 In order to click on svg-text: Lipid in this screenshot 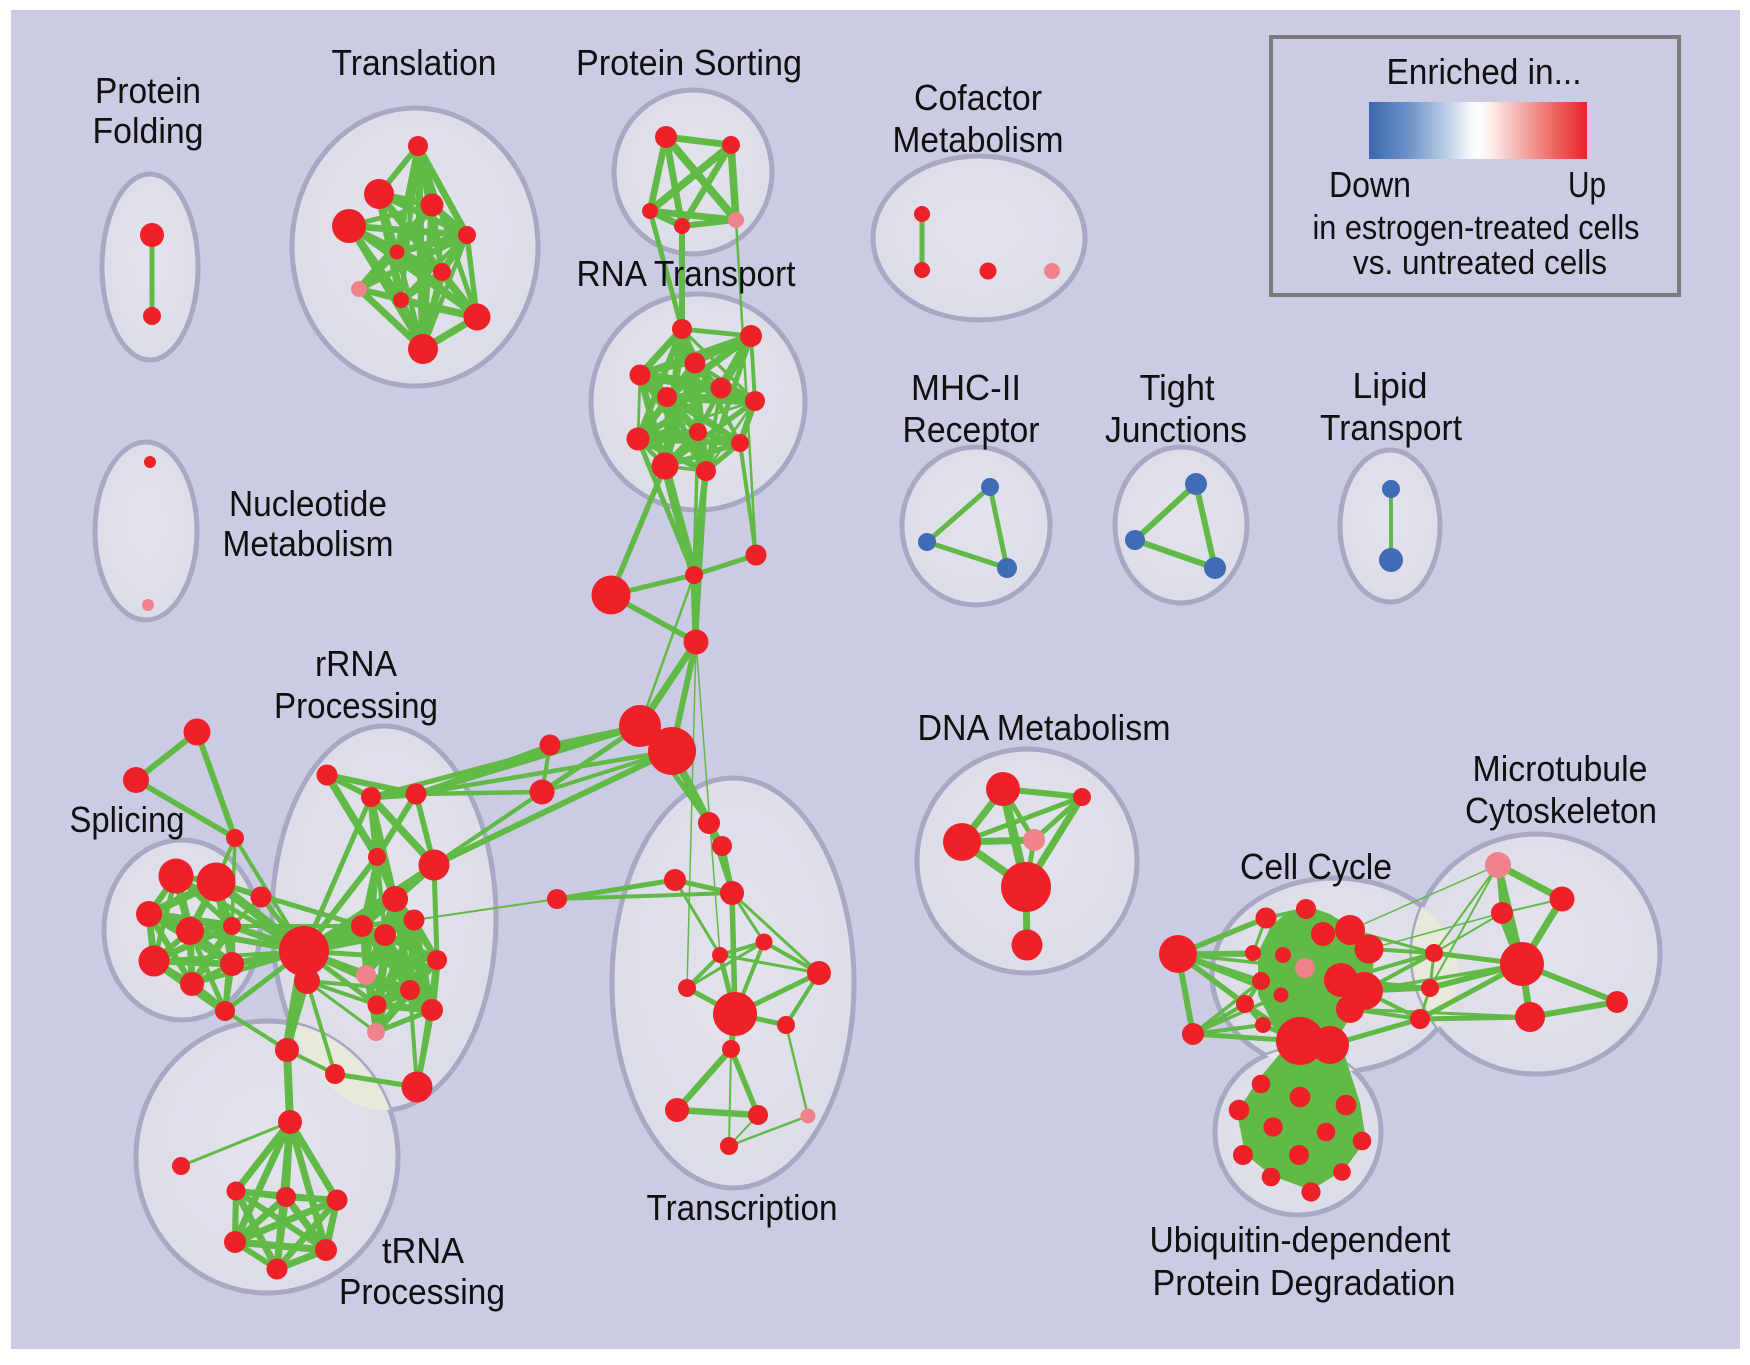, I will do `click(1390, 385)`.